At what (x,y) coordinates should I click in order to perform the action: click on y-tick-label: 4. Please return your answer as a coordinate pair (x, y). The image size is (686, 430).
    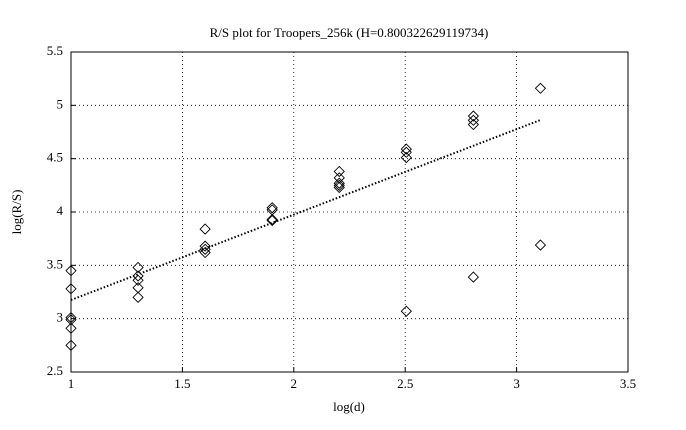
    Looking at the image, I should click on (60, 210).